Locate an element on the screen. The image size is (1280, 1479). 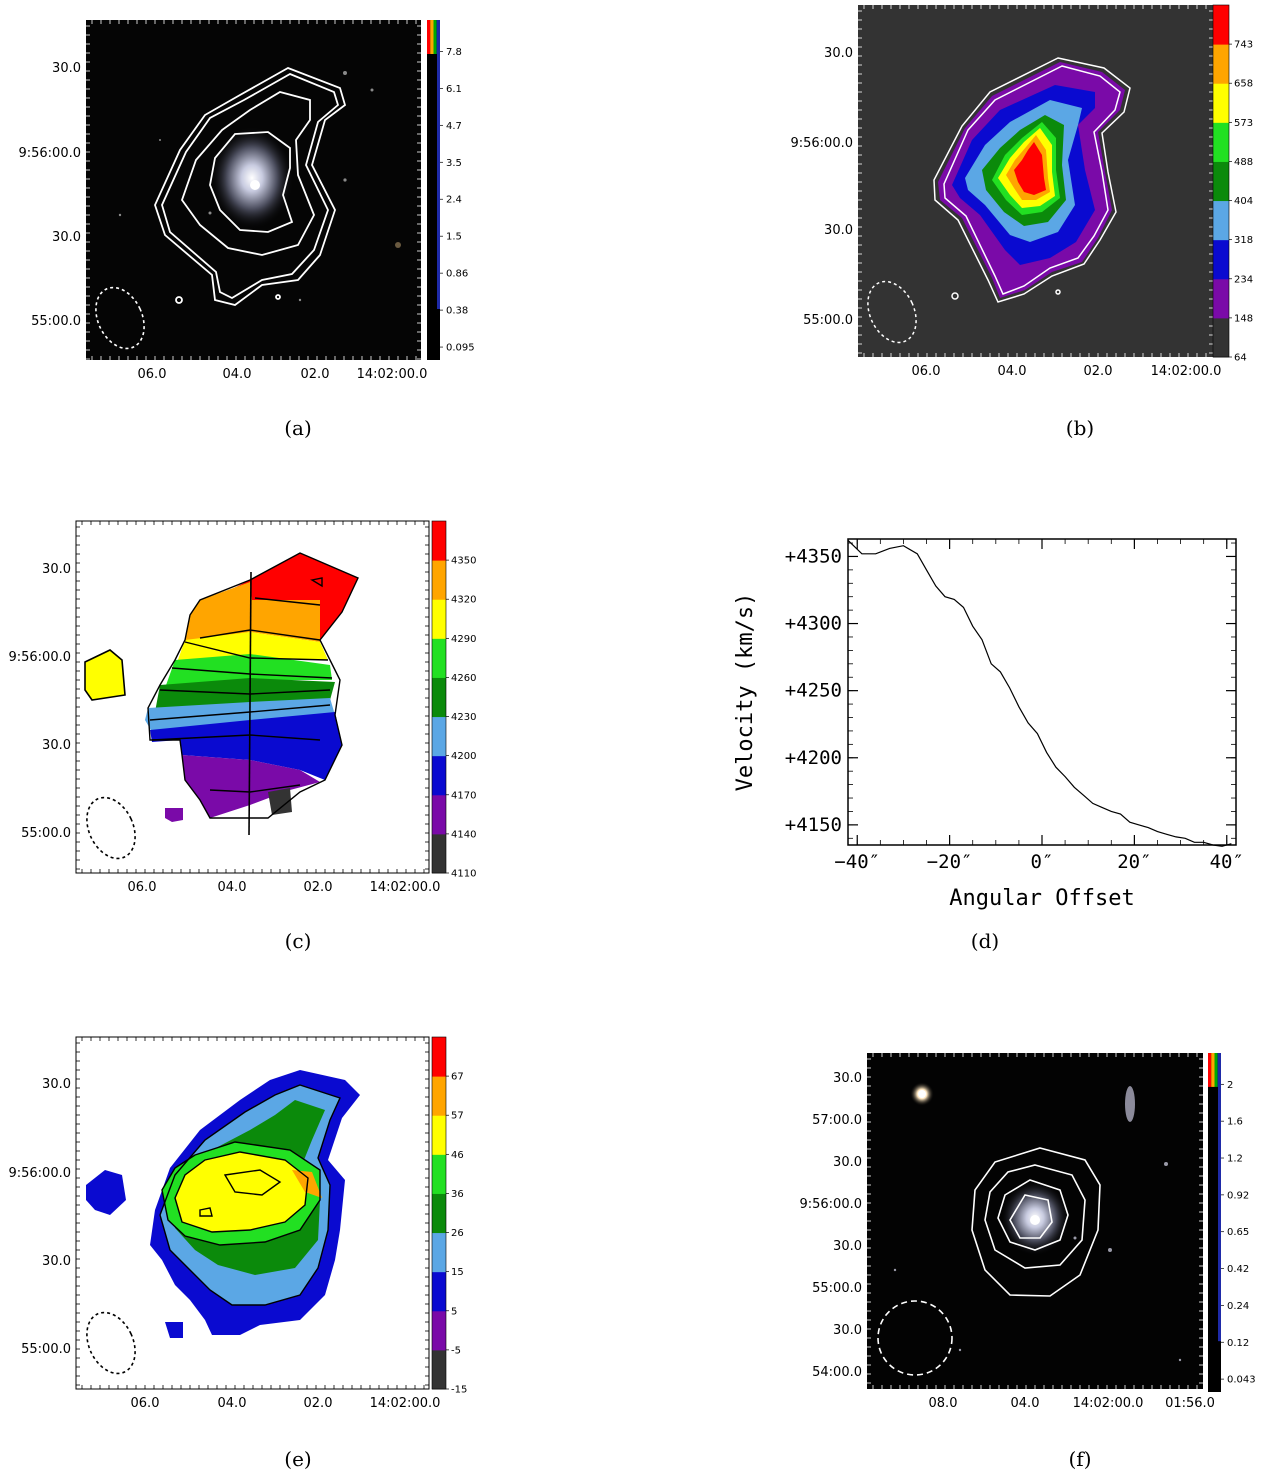
panel-c-velocity-field is located at coordinates (252, 697).